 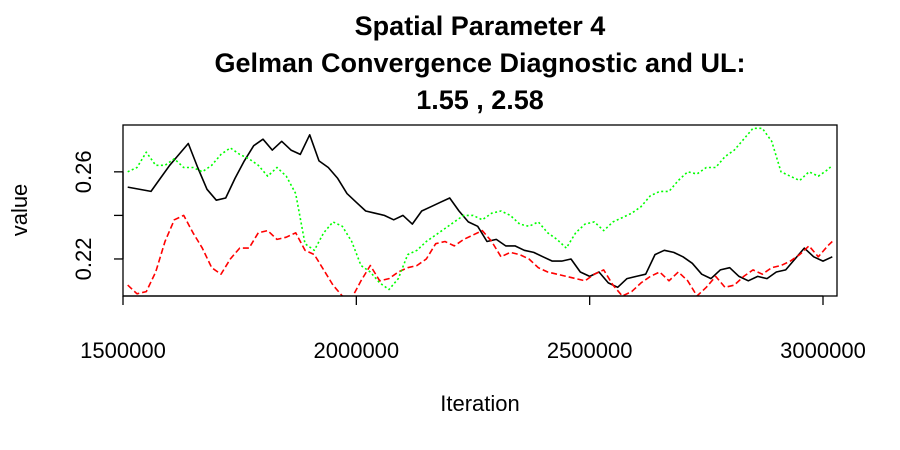 What do you see at coordinates (97, 215) in the screenshot?
I see `y-axis: 0.22 0.26` at bounding box center [97, 215].